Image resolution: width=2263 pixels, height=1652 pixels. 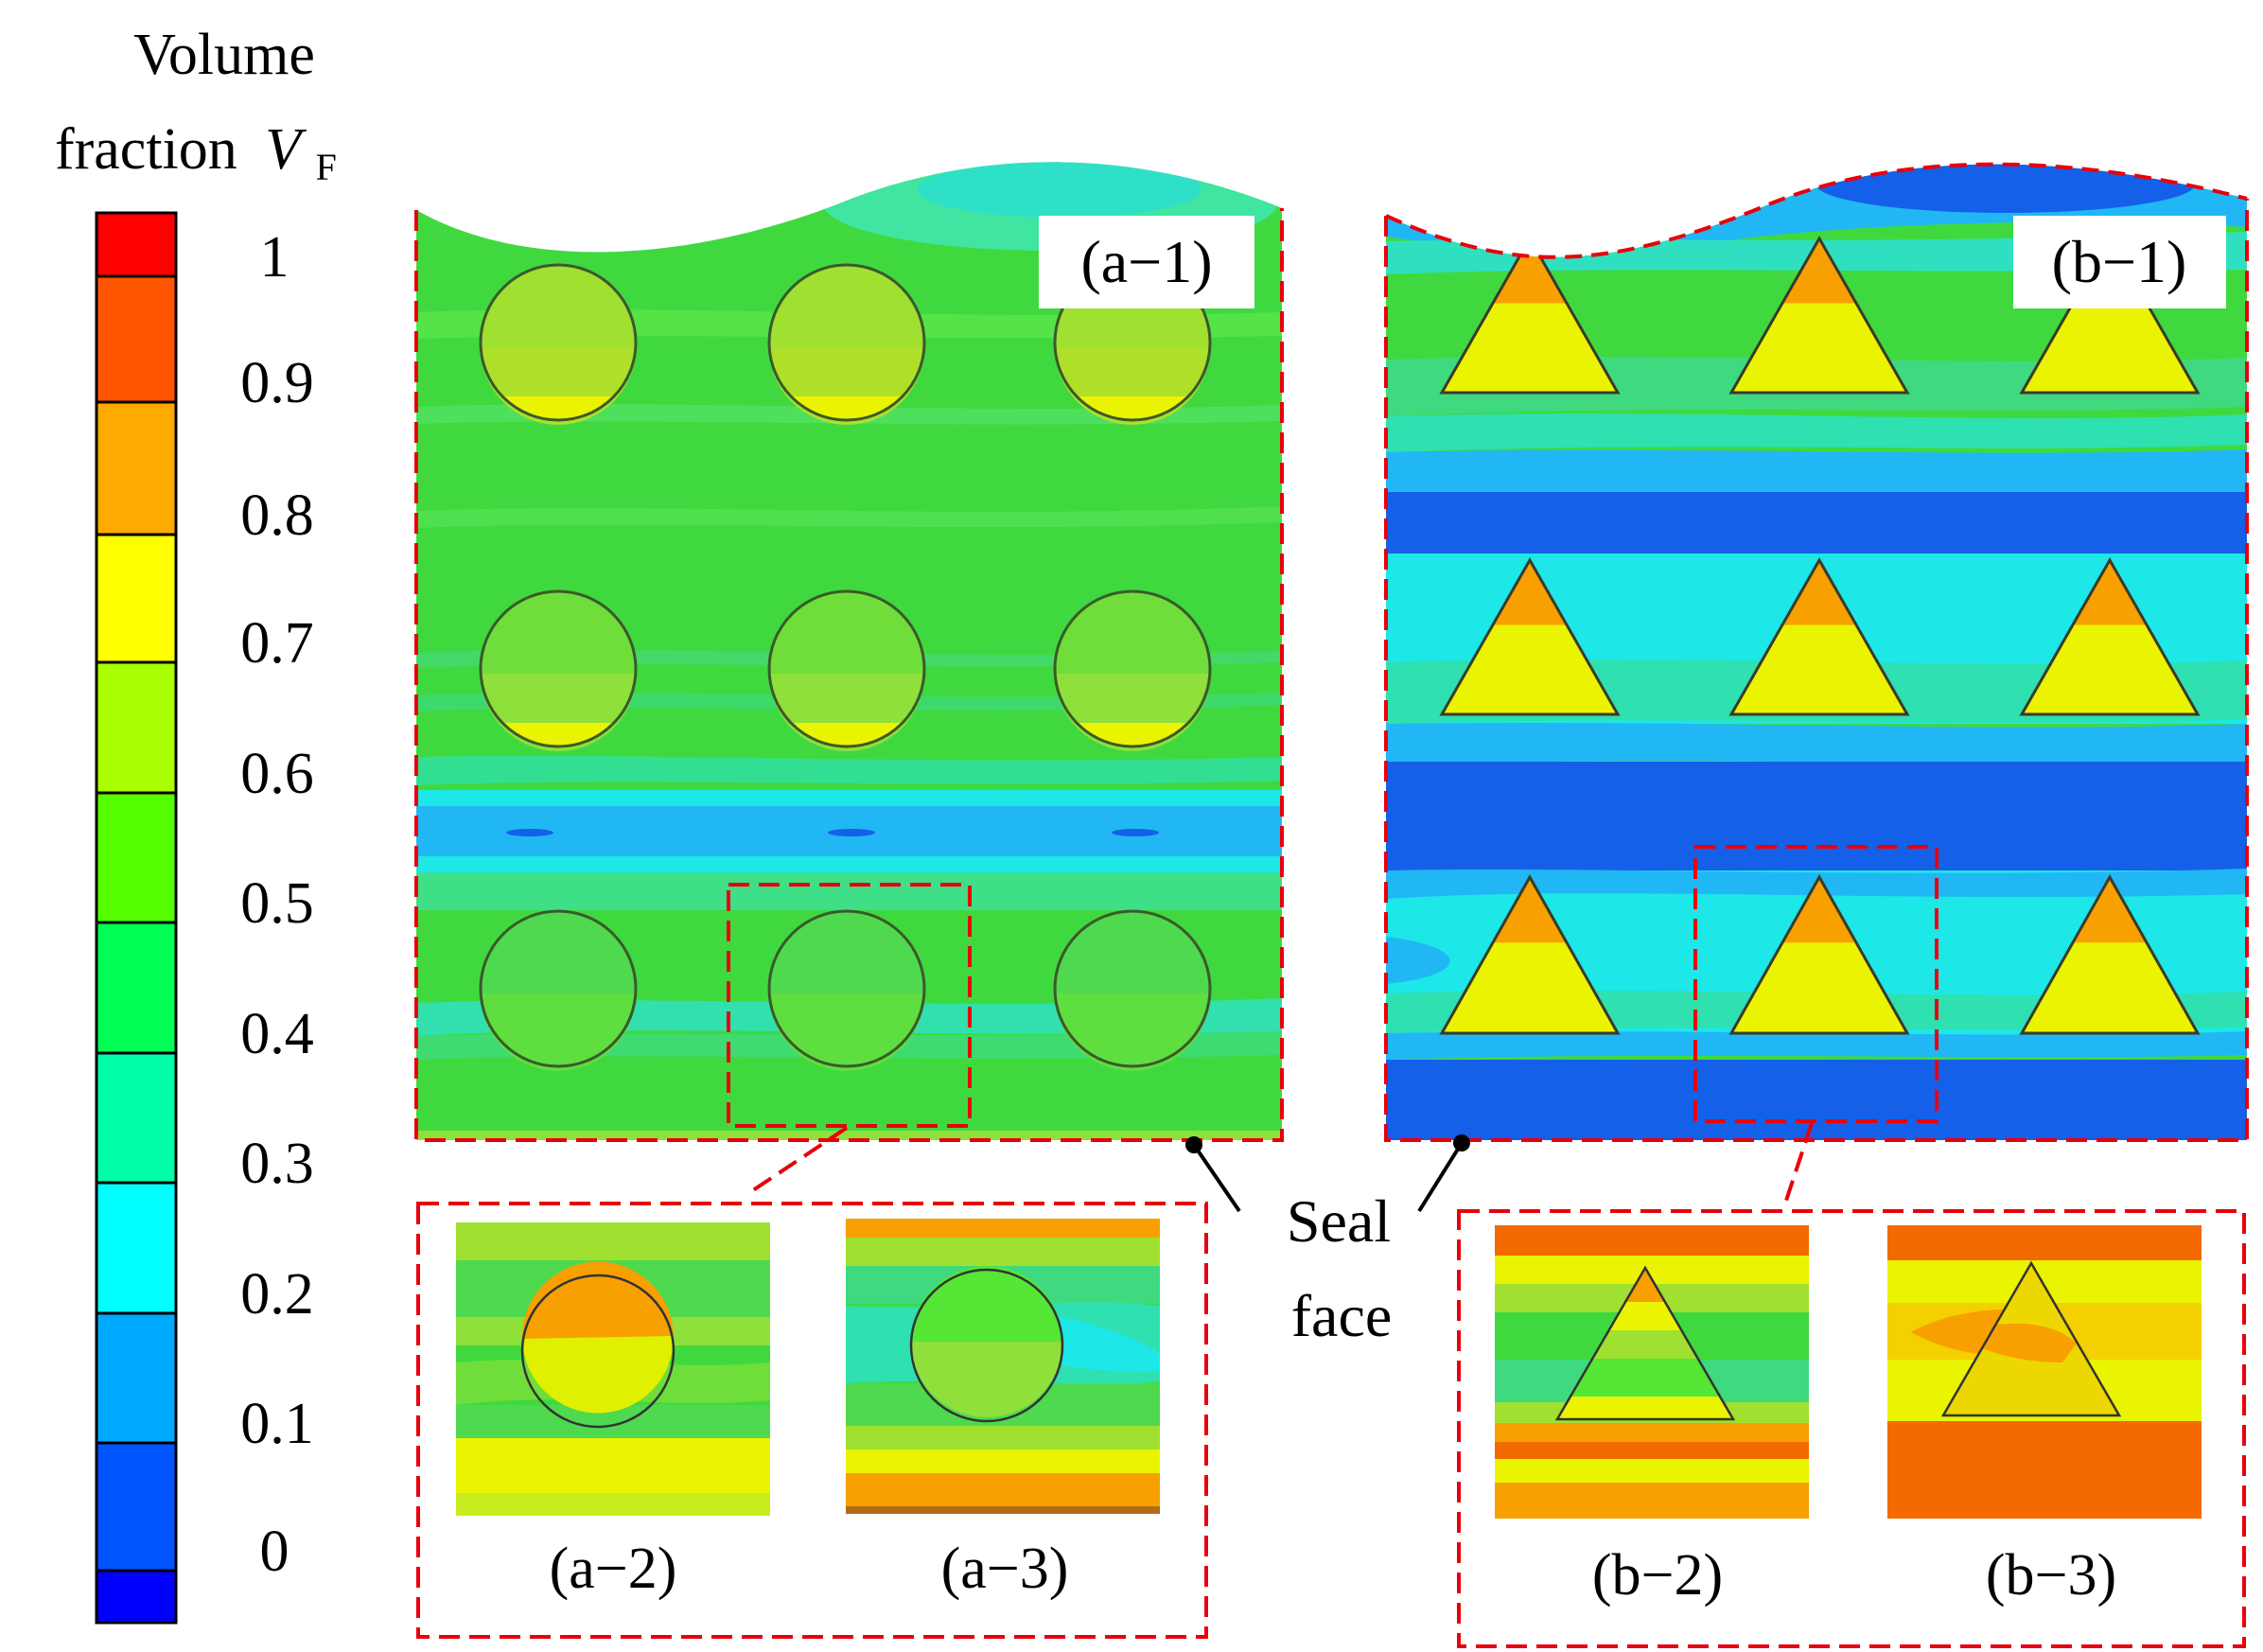 What do you see at coordinates (797, 1161) in the screenshot?
I see `panel-a-zoom-connector` at bounding box center [797, 1161].